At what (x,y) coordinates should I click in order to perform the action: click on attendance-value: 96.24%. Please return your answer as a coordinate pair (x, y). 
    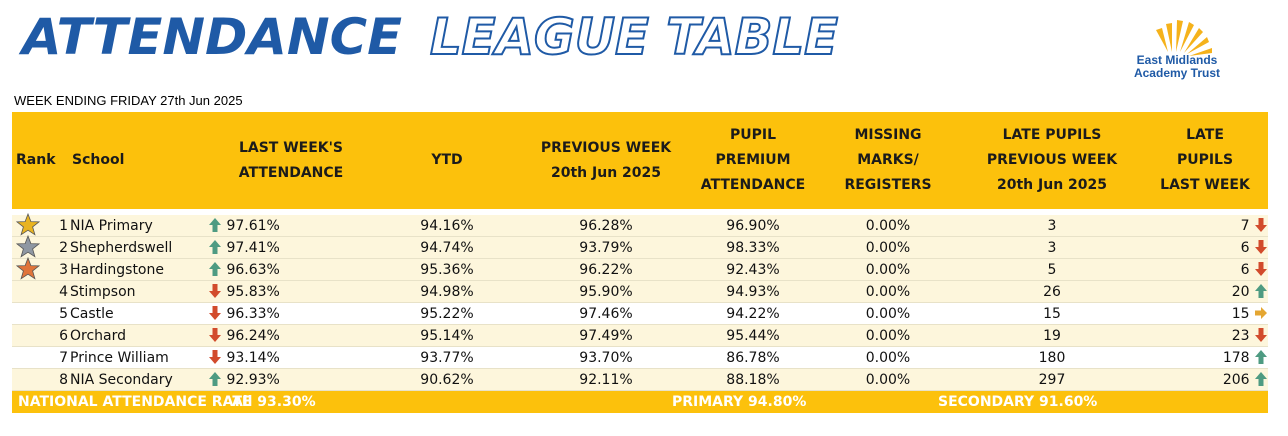
    Looking at the image, I should click on (253, 336).